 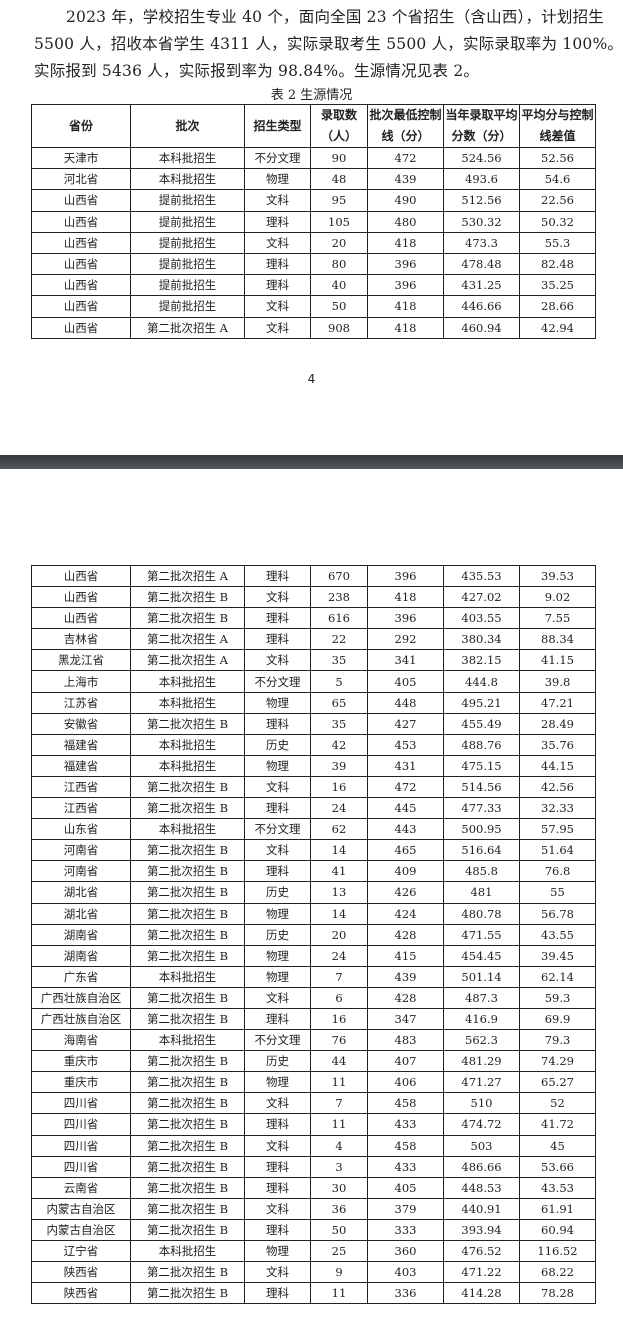 What do you see at coordinates (339, 892) in the screenshot?
I see `cell-admitted: 13` at bounding box center [339, 892].